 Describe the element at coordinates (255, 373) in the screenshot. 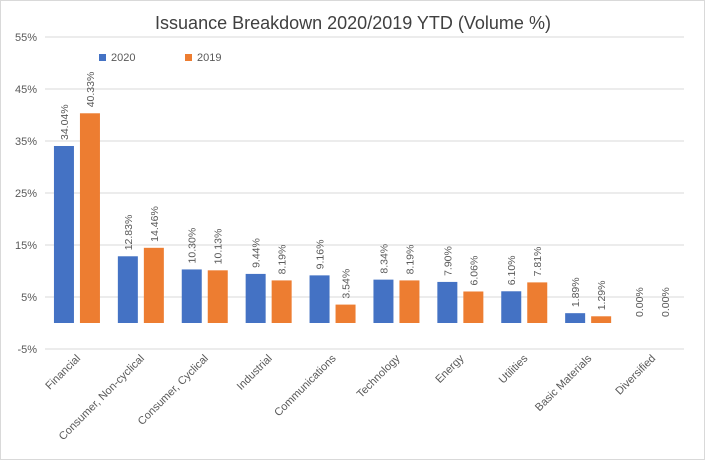

I see `x-category-label: Industrial` at that location.